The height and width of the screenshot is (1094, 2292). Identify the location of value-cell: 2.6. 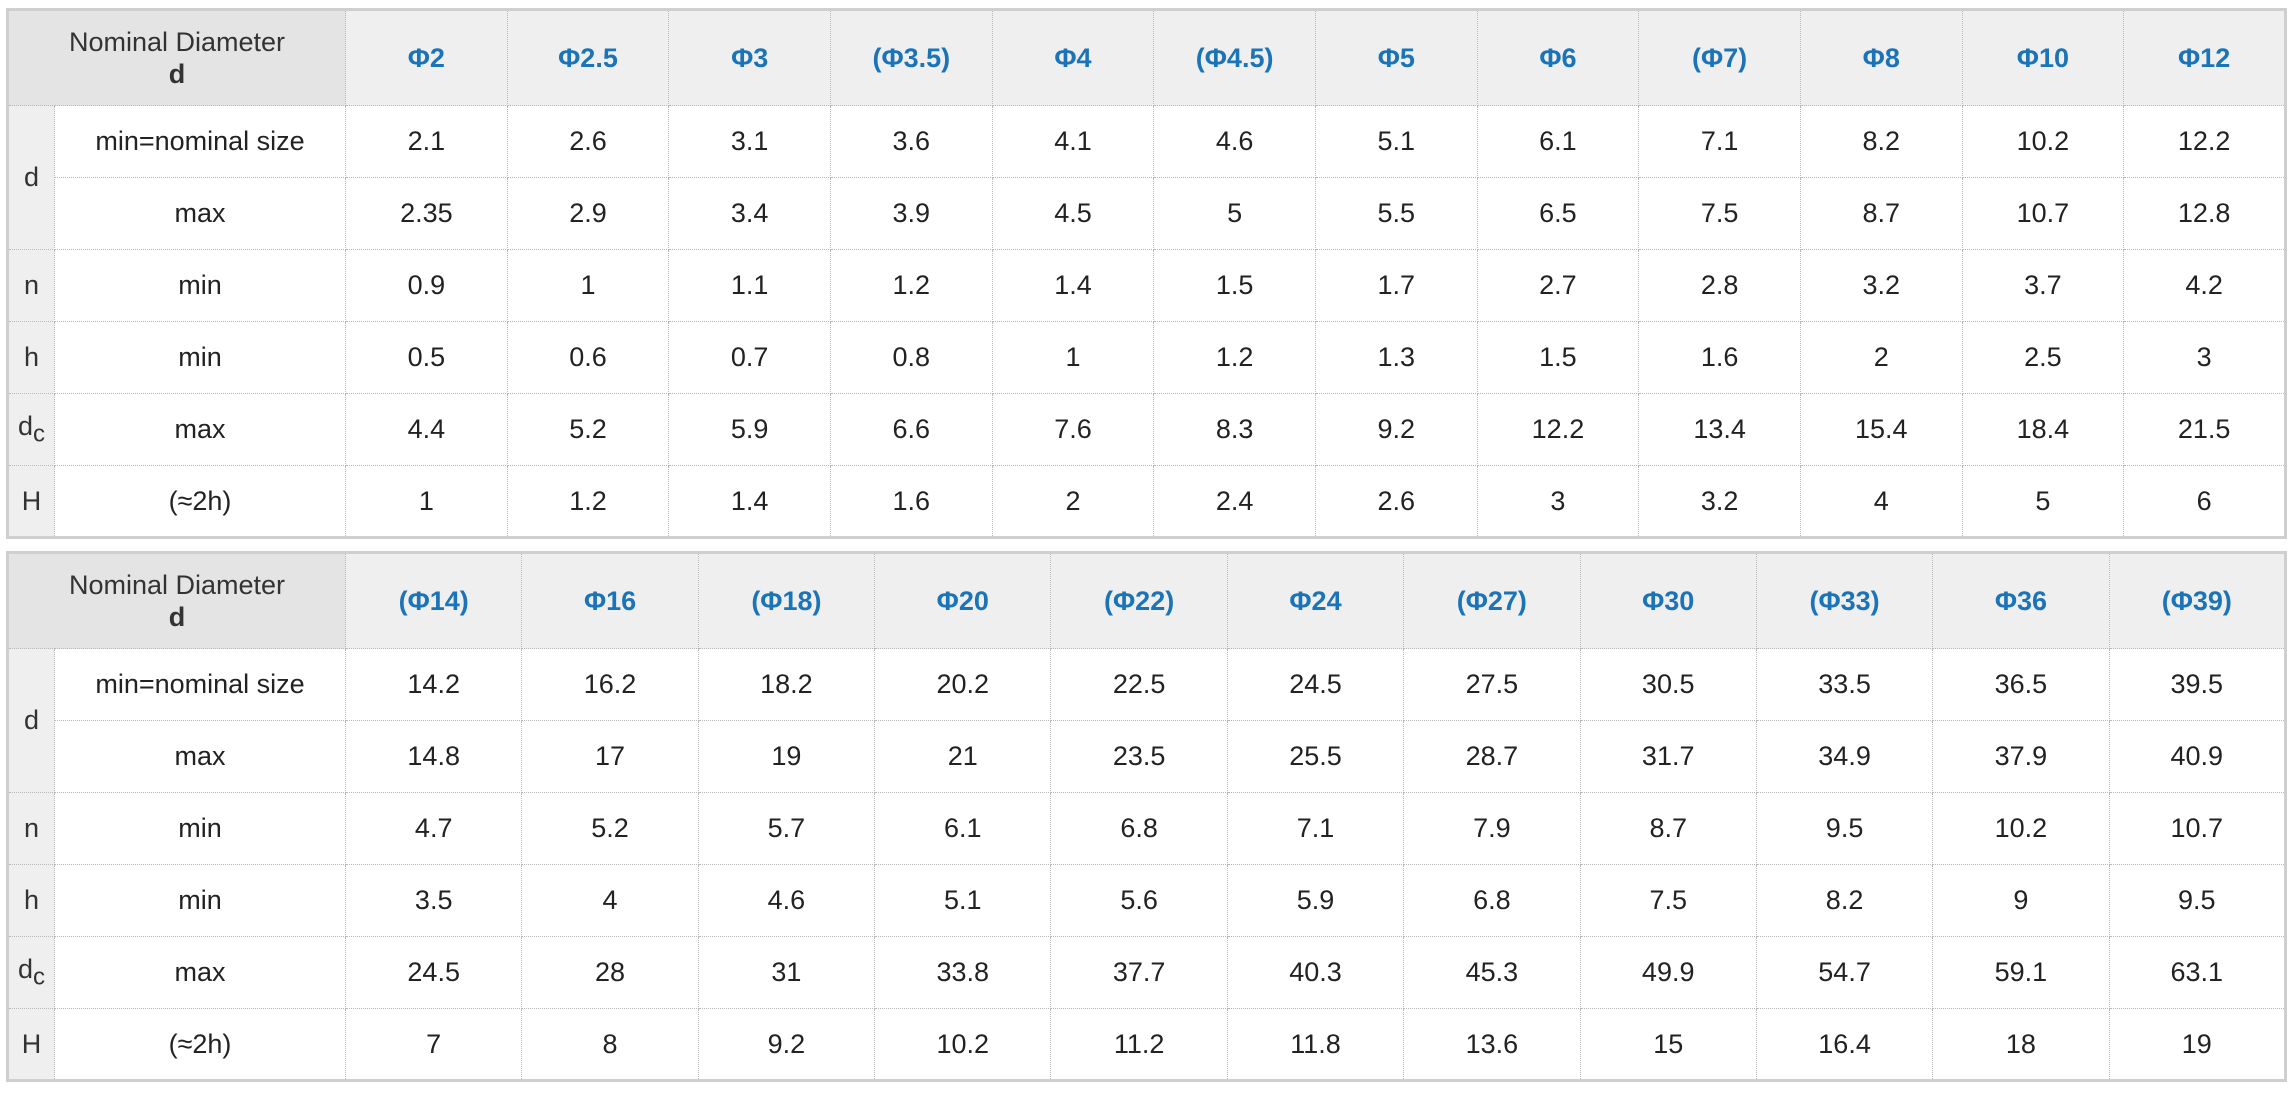
(588, 141).